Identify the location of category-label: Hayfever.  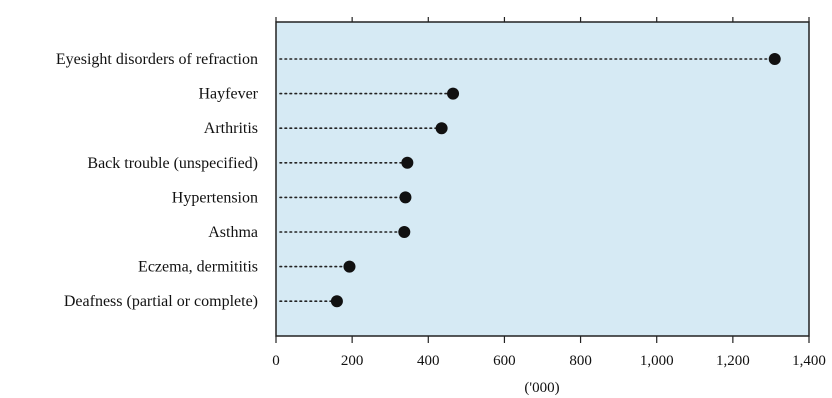
(228, 94).